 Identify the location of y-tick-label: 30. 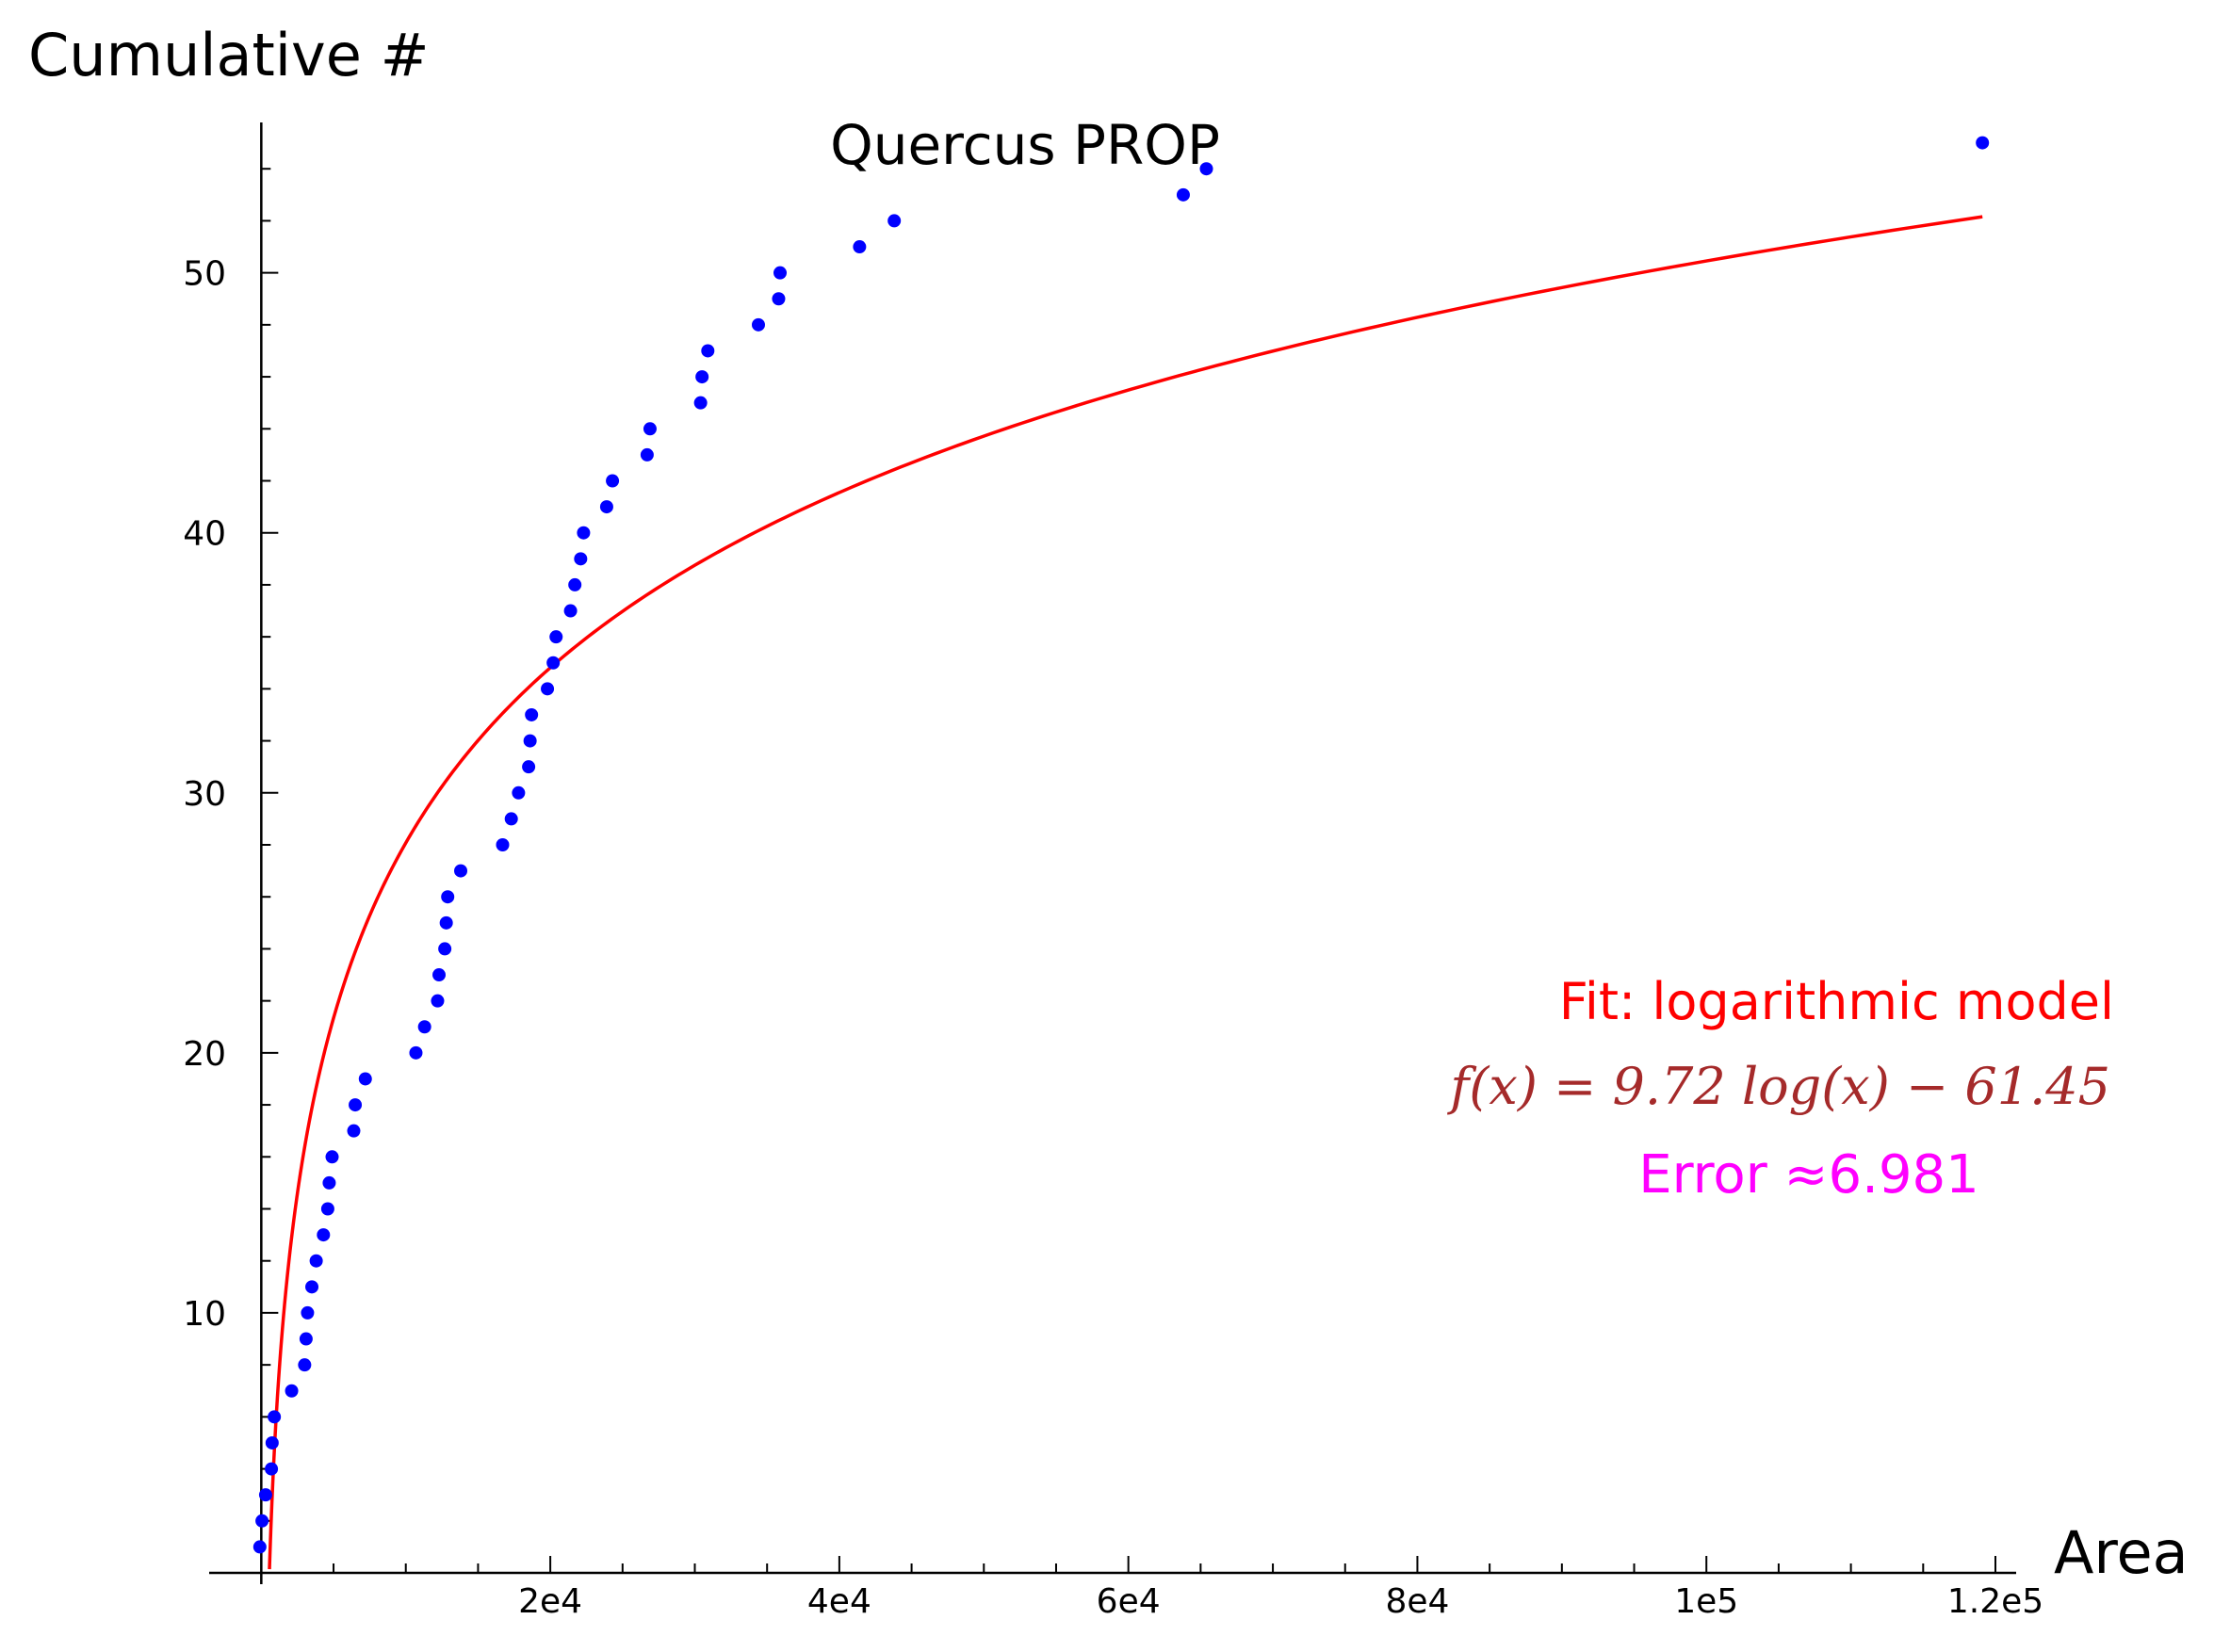
(204, 794).